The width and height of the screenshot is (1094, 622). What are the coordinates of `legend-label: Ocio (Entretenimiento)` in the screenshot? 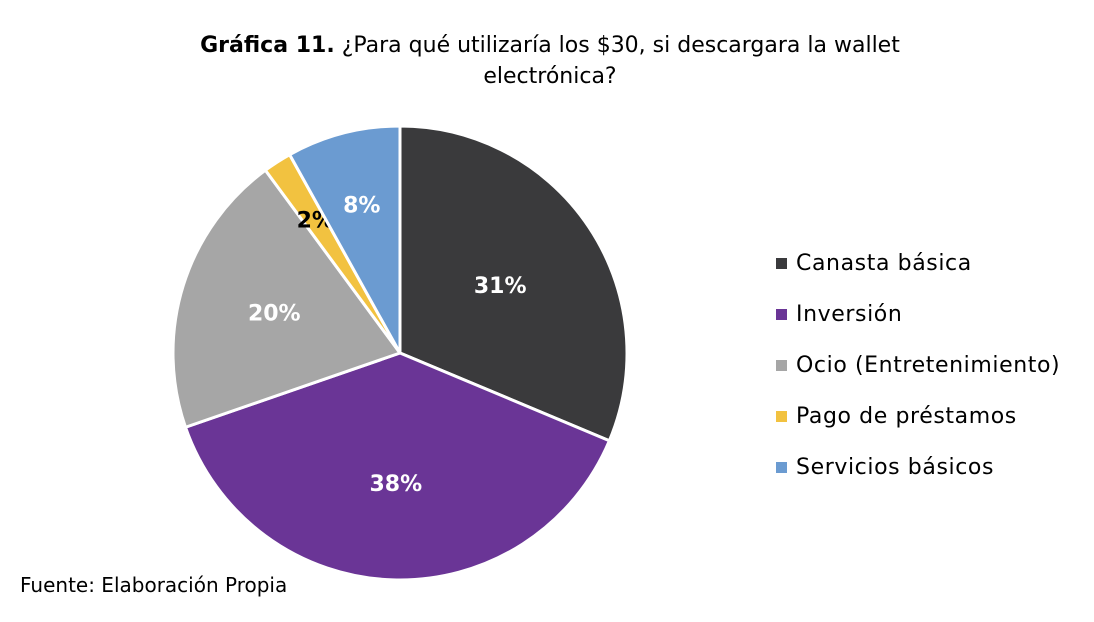 It's located at (928, 365).